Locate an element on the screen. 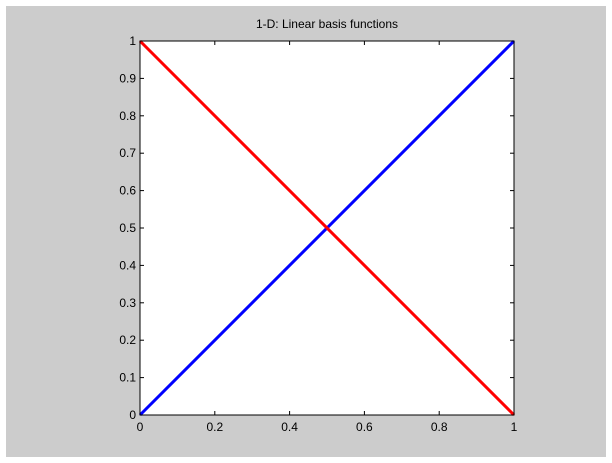  y-tick-label: 0.6 is located at coordinates (127, 191).